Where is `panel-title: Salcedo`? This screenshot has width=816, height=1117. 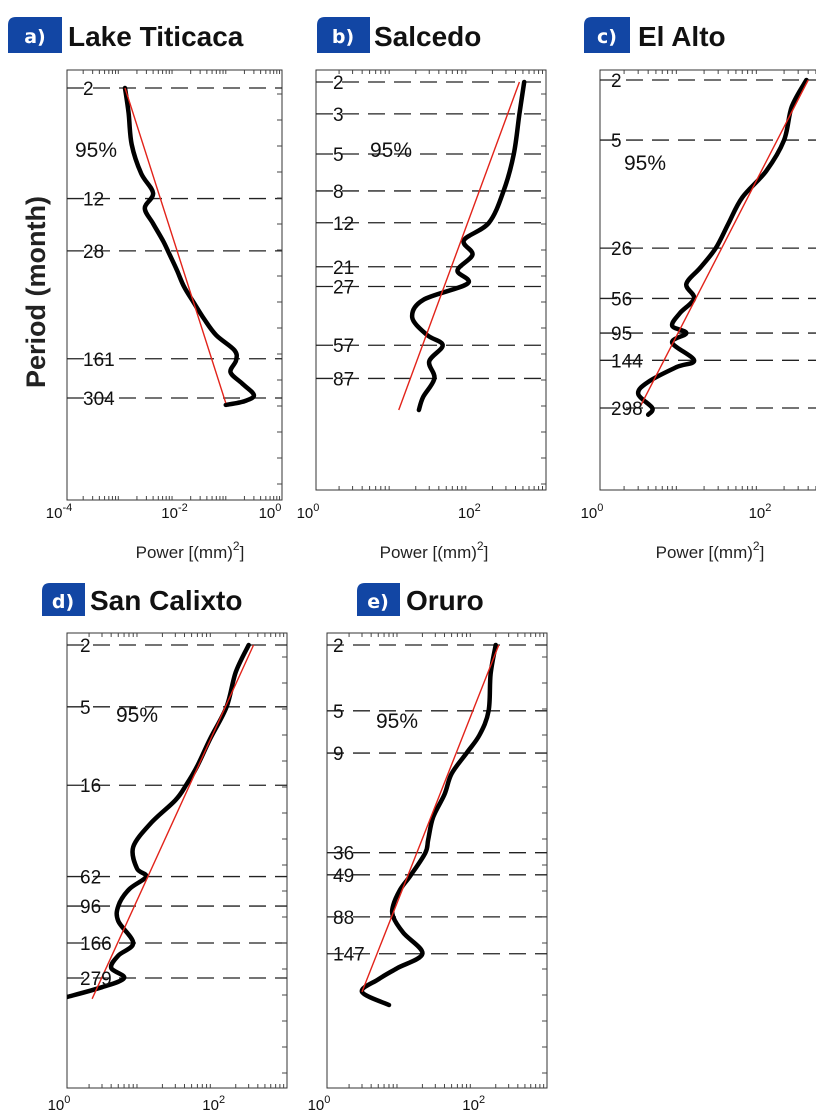 panel-title: Salcedo is located at coordinates (427, 36).